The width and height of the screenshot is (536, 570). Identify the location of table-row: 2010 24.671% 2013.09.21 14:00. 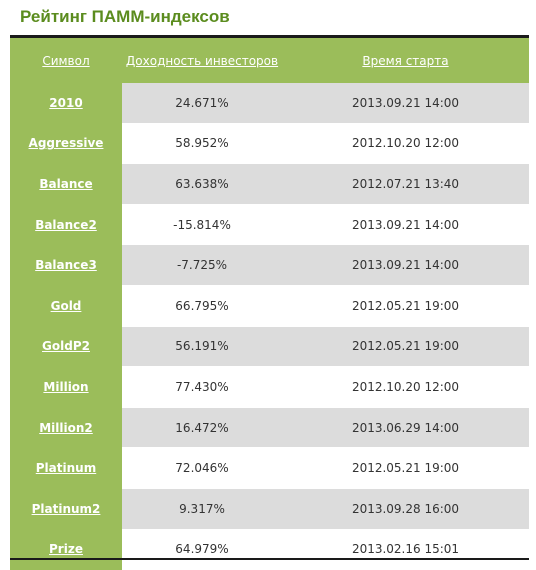
(269, 103).